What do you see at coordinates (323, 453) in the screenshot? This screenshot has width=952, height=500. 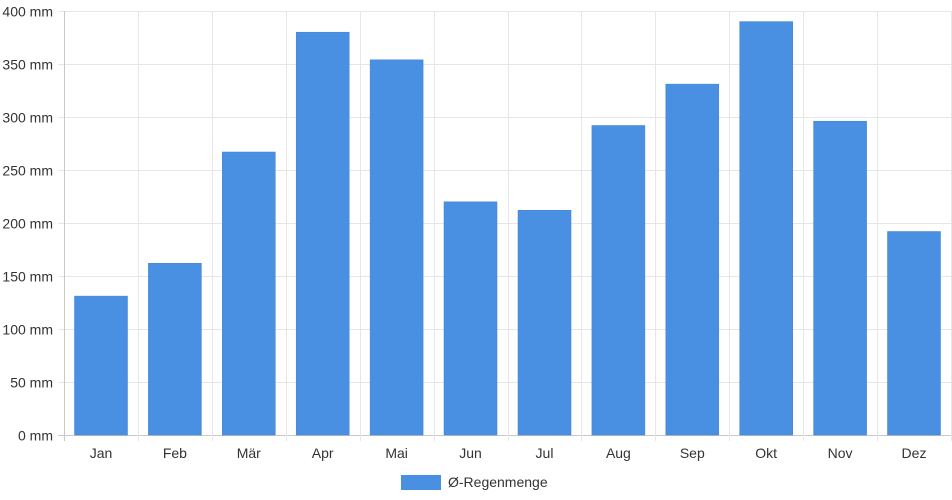 I see `x-tick-label: Apr` at bounding box center [323, 453].